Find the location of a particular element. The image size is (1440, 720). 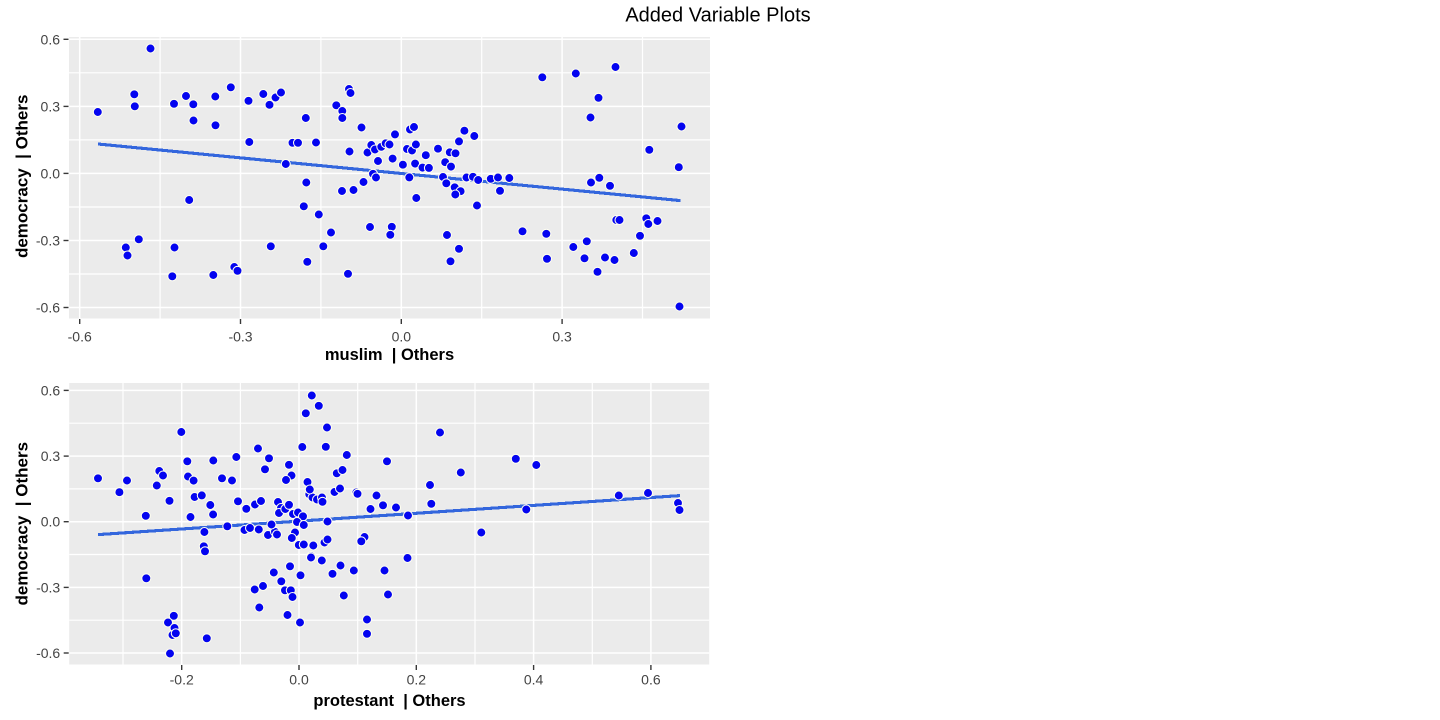

svg-text: 0.2 is located at coordinates (417, 680).